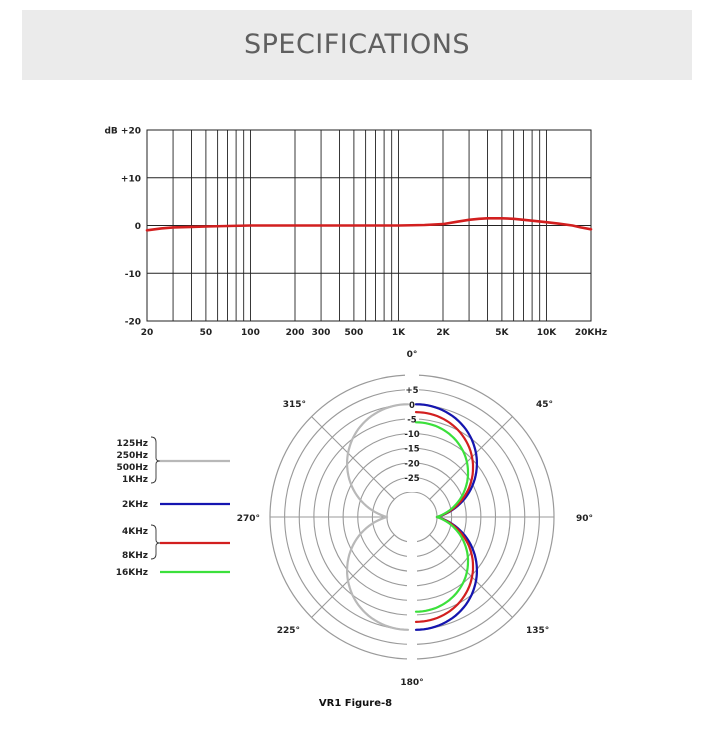  I want to click on freq-y-tick-label: +10, so click(131, 179).